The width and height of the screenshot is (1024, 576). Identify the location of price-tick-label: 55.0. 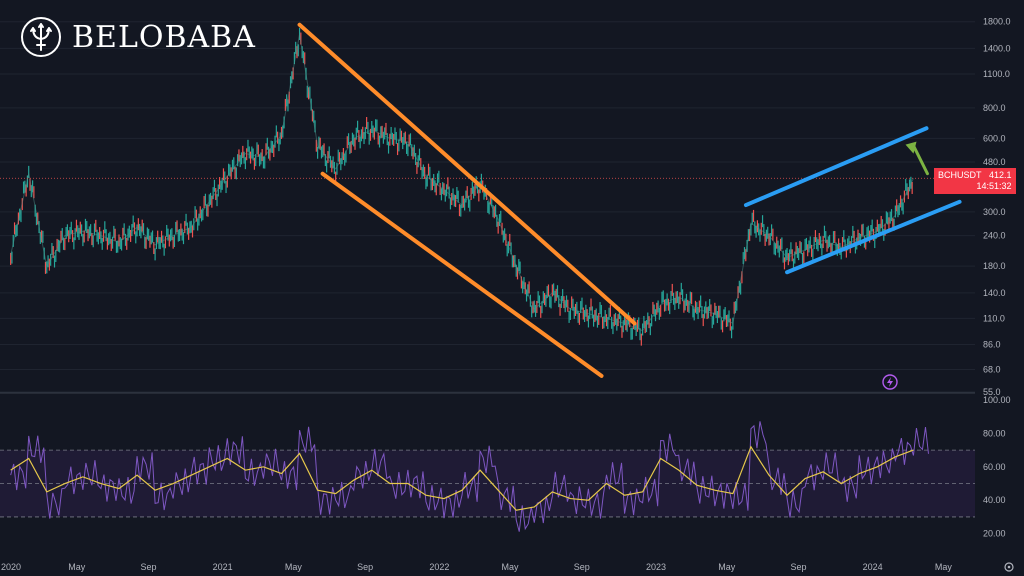
(992, 392).